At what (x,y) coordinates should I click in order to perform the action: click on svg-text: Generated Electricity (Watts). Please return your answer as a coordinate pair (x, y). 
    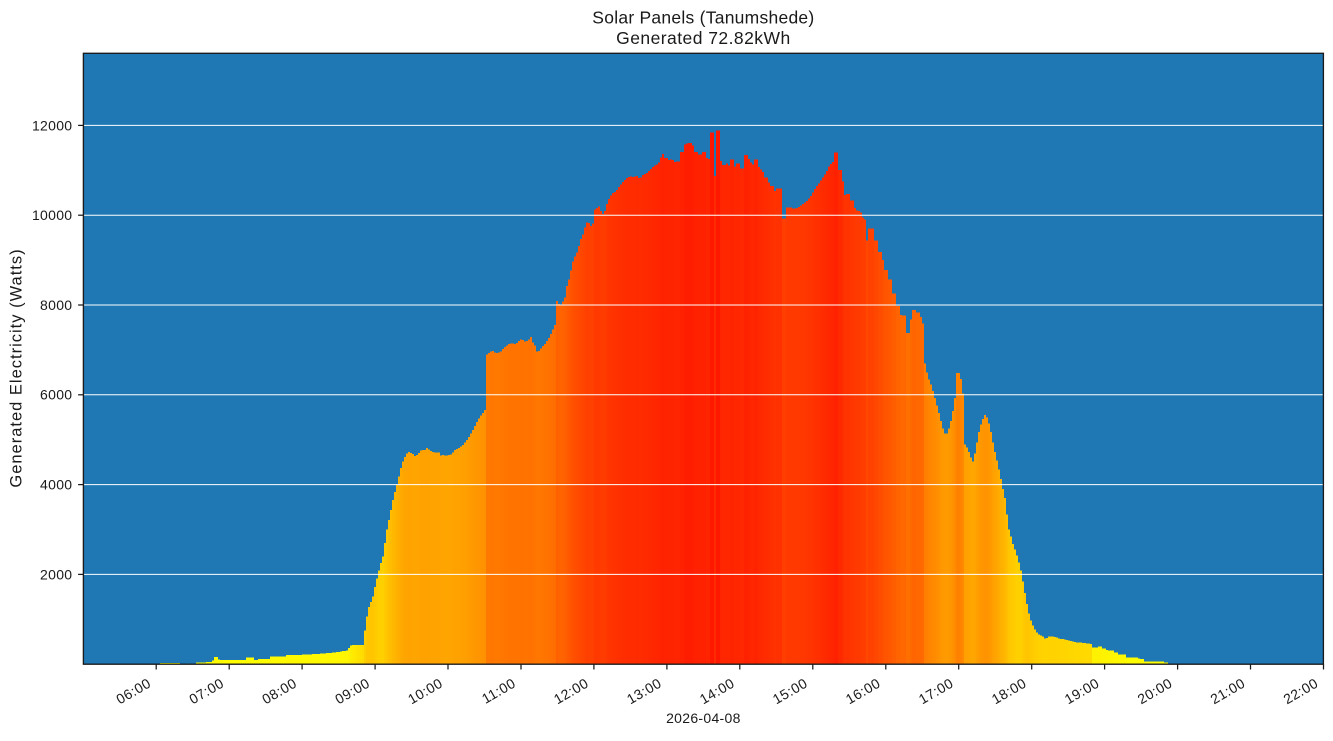
    Looking at the image, I should click on (17, 367).